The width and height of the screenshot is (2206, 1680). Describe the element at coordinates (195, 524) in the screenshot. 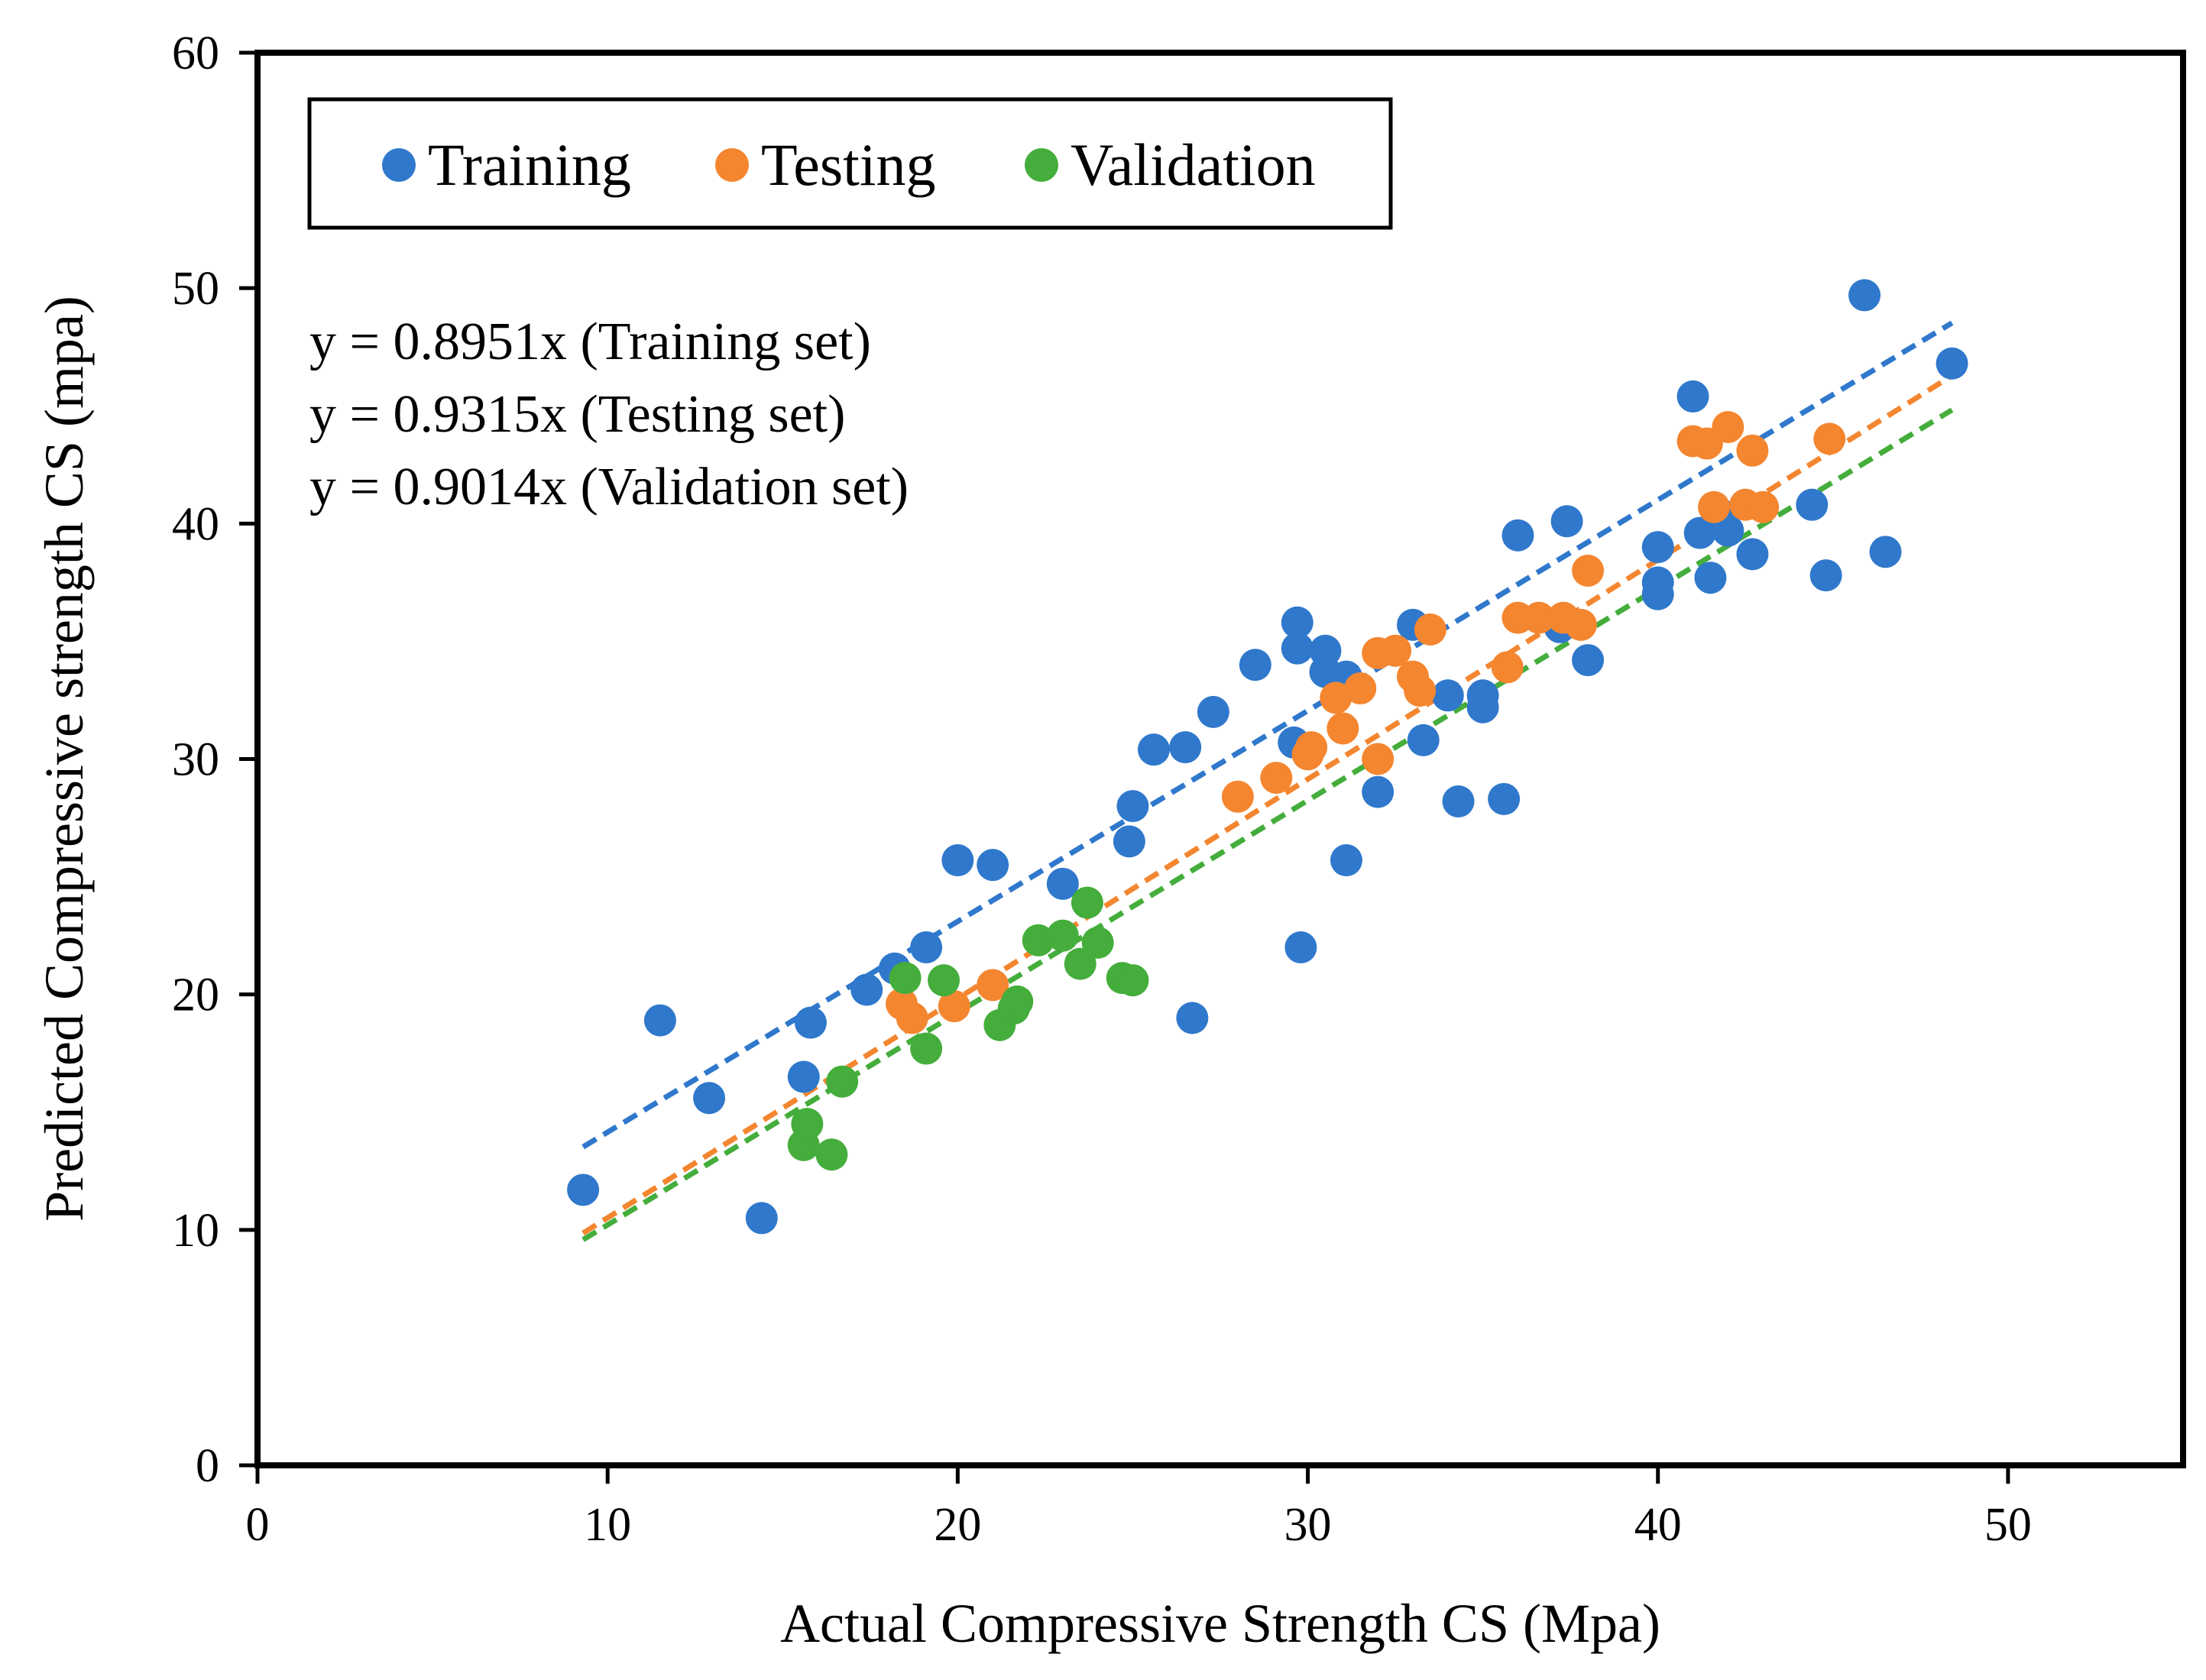

I see `y-tick-label: 40` at that location.